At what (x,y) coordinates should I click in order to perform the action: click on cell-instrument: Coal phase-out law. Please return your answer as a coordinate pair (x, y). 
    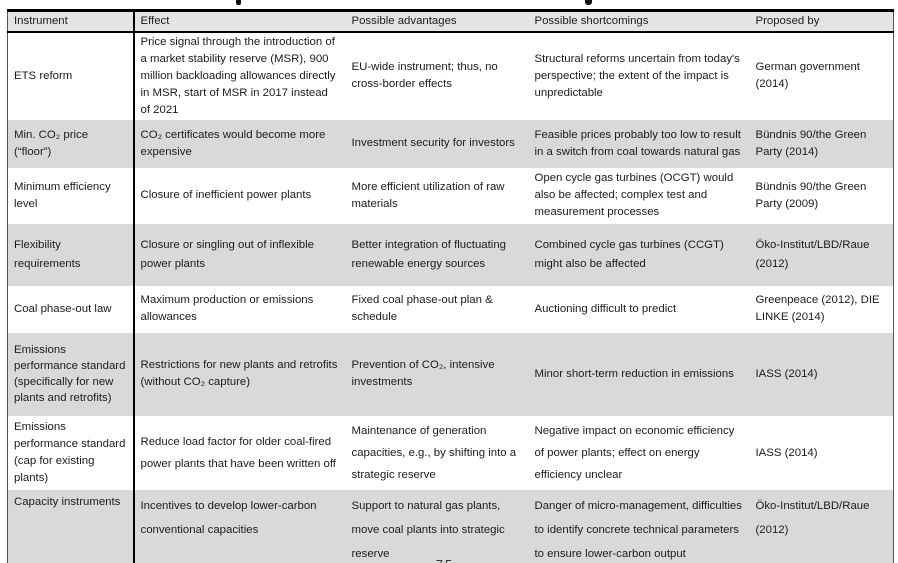
    Looking at the image, I should click on (71, 309).